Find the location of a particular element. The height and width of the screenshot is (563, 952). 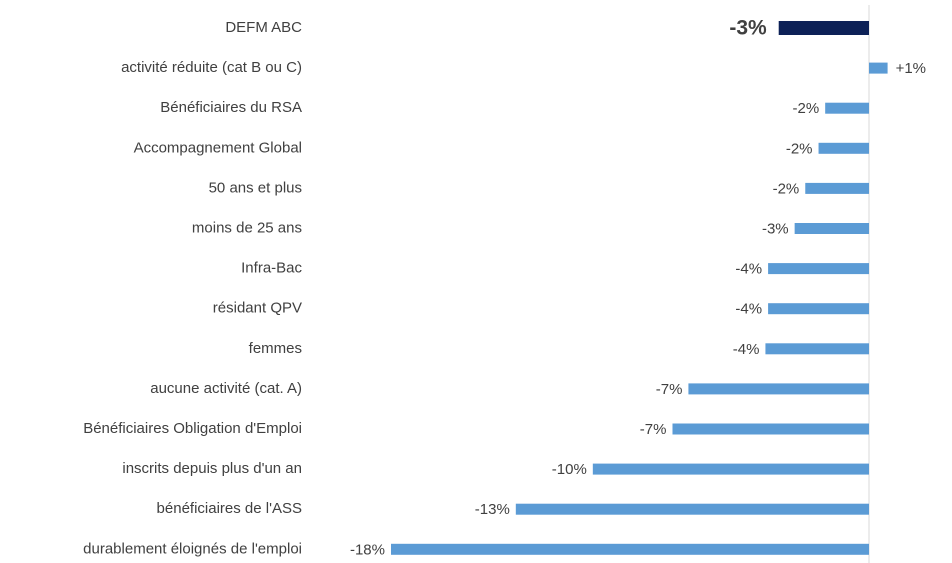

category-label: moins de 25 ans is located at coordinates (247, 227).